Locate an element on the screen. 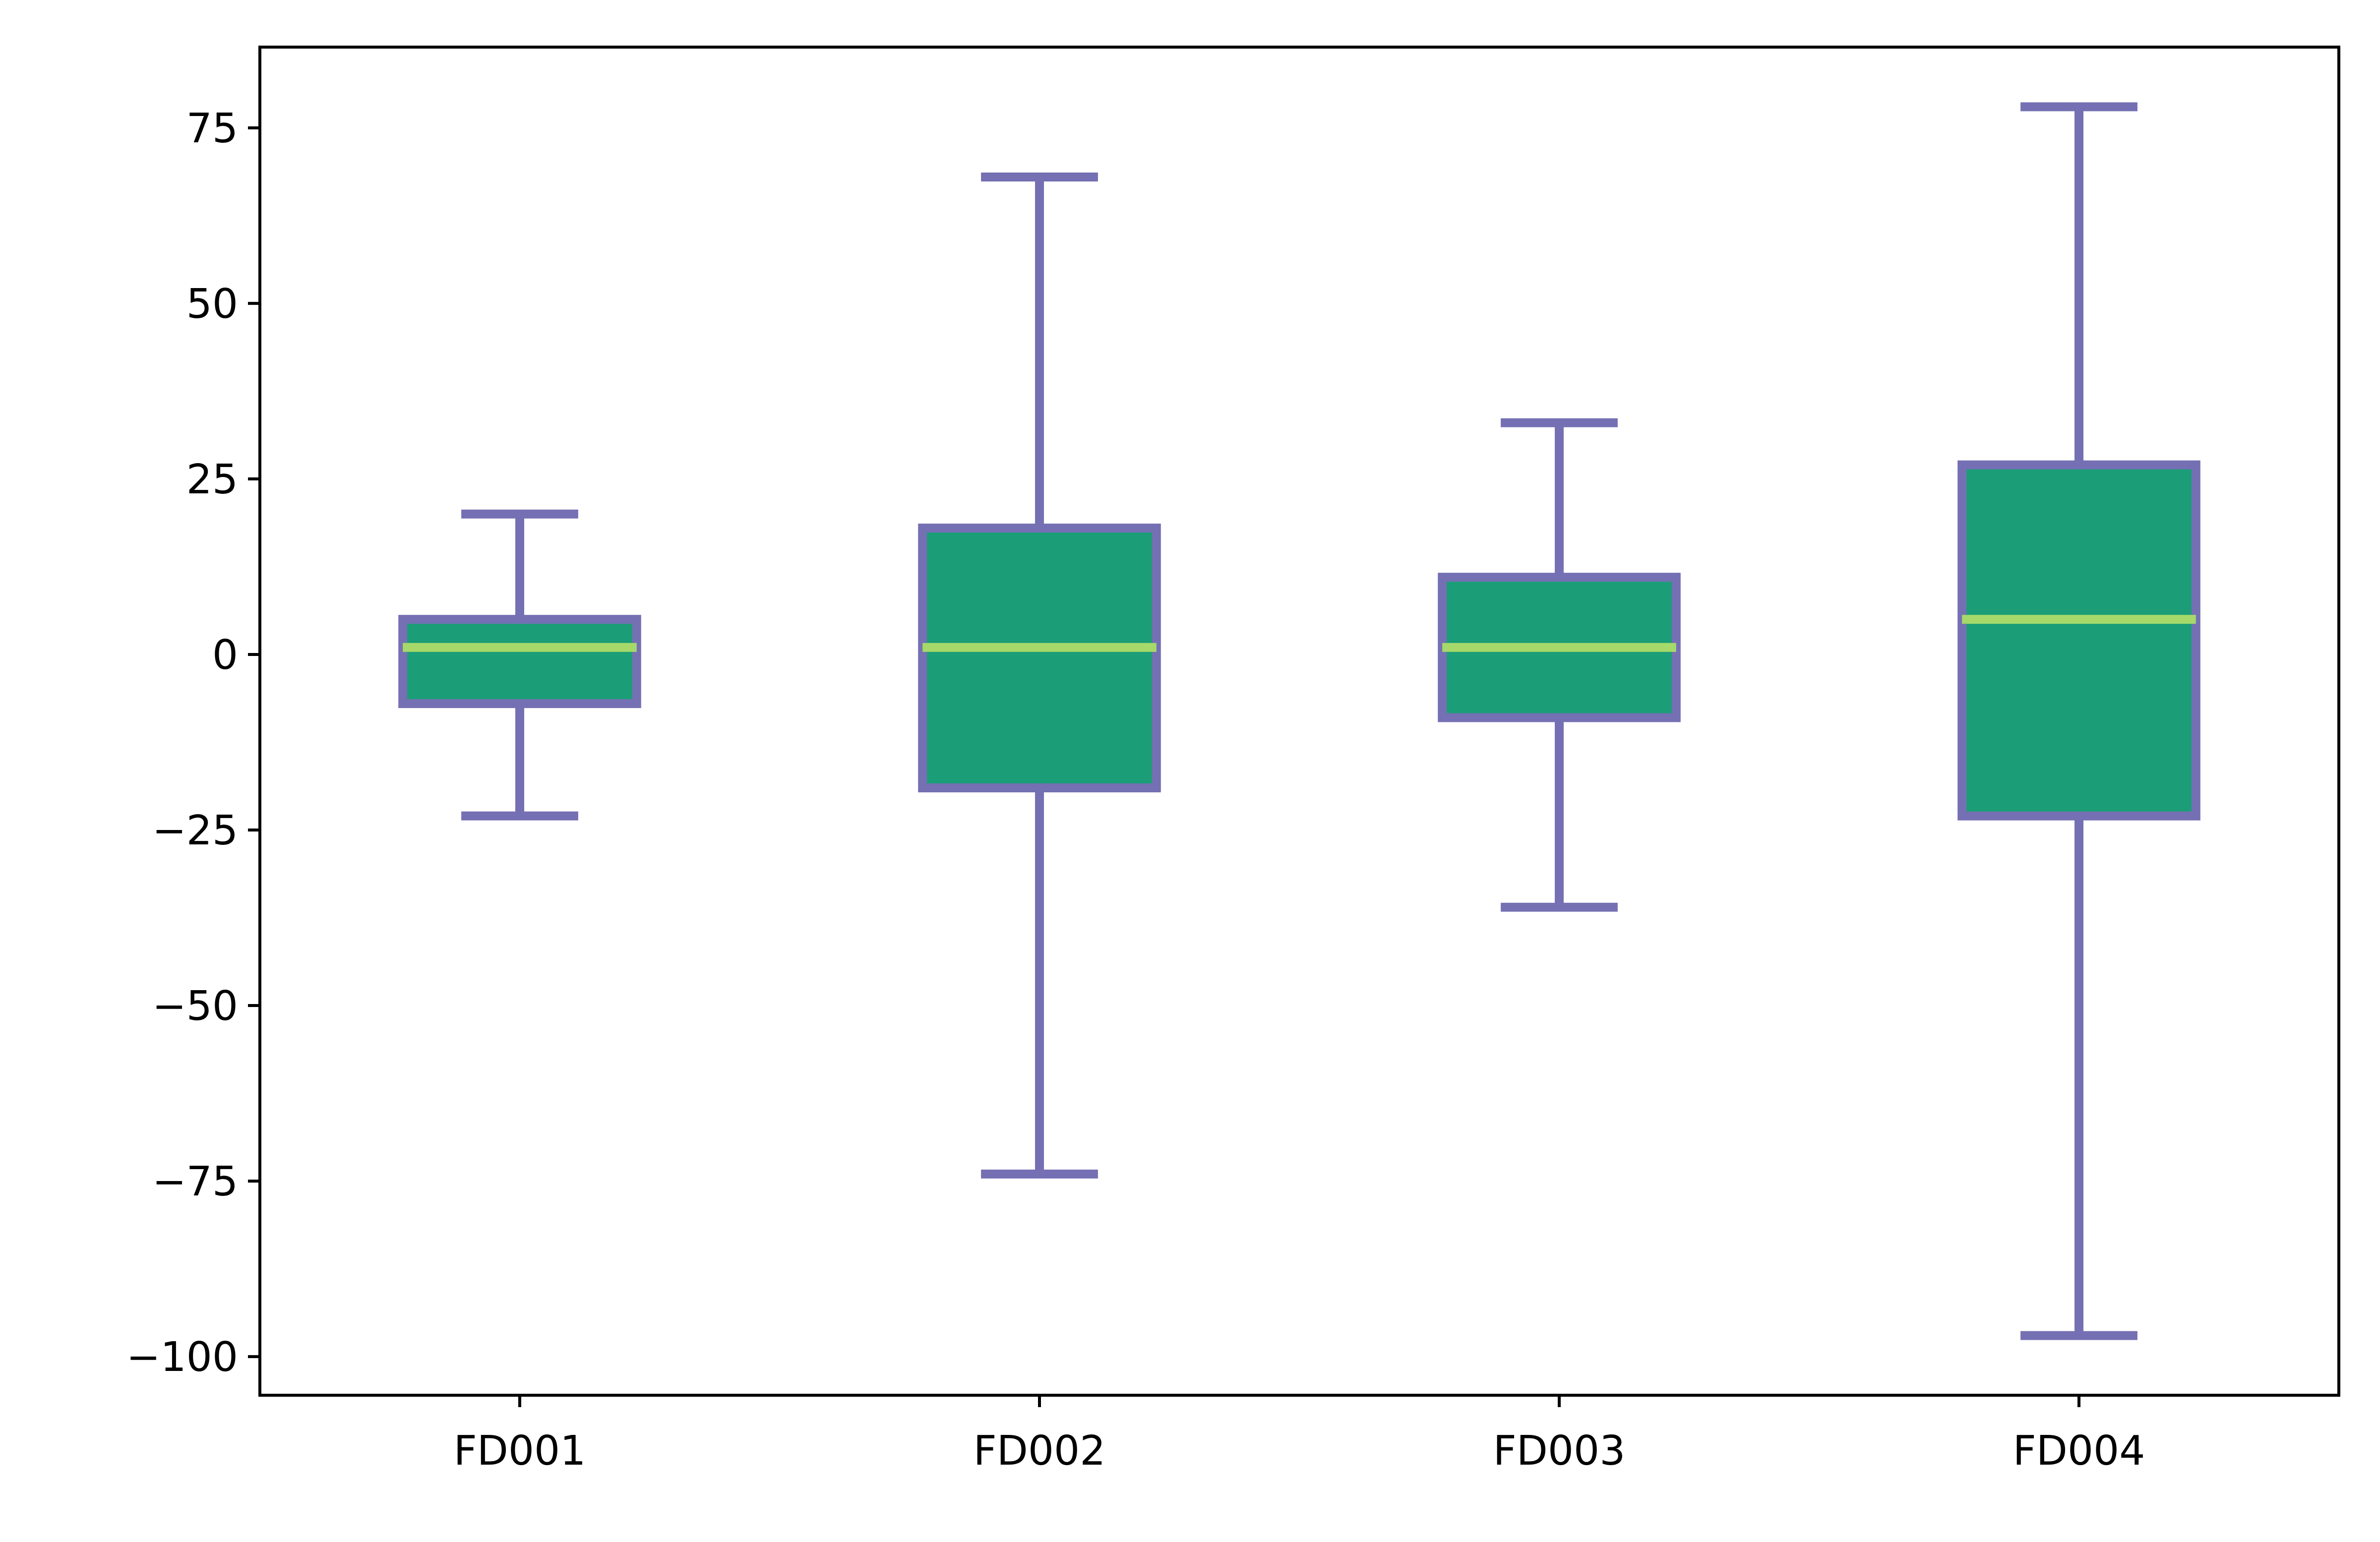 The image size is (2380, 1542). box-group-fd002 is located at coordinates (1039, 675).